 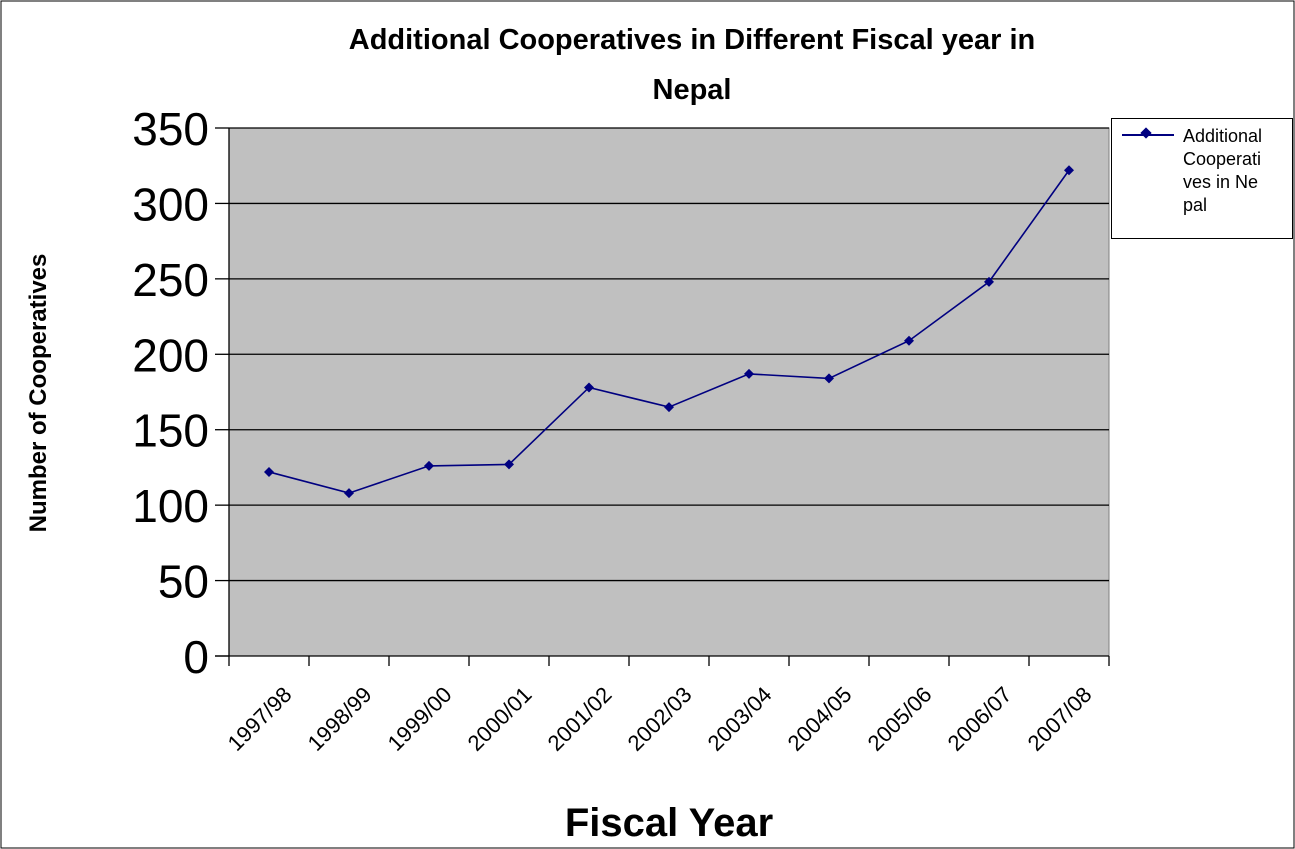 What do you see at coordinates (183, 582) in the screenshot?
I see `y-tick-label: 50` at bounding box center [183, 582].